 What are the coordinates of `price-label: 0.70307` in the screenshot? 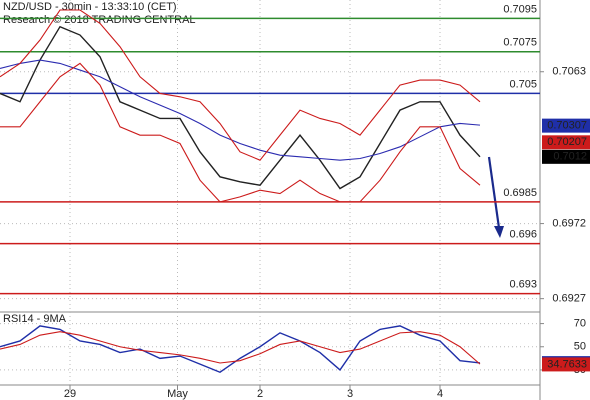 It's located at (567, 126).